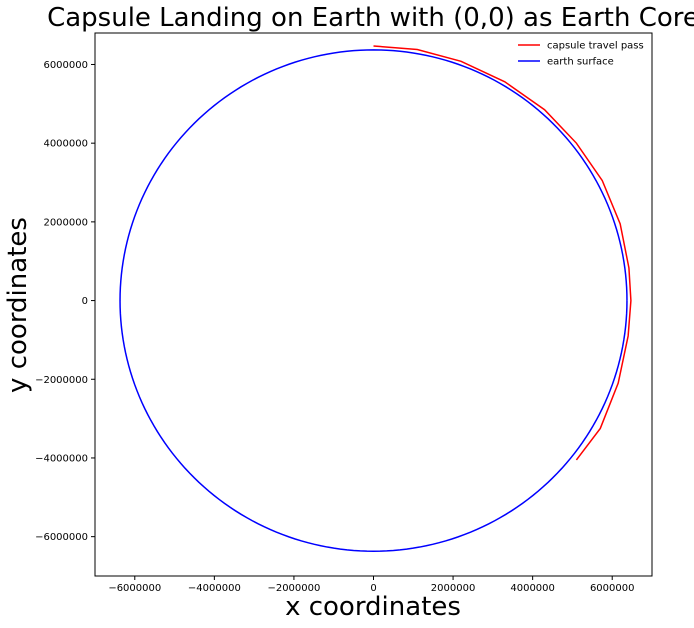 The width and height of the screenshot is (694, 628). What do you see at coordinates (65, 65) in the screenshot?
I see `y-tick-label: 6000000` at bounding box center [65, 65].